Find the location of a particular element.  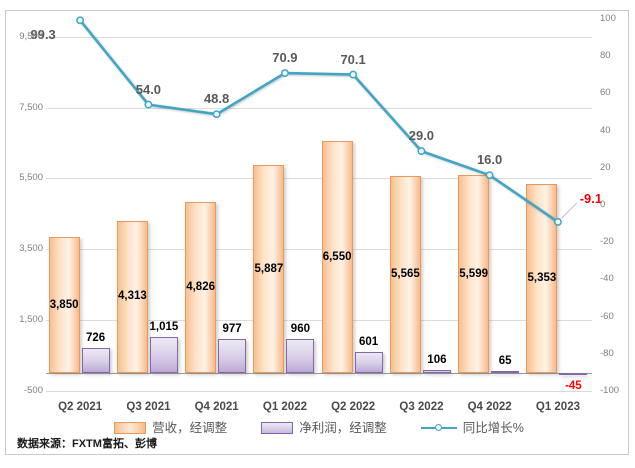

legend-label-growth: 同比增长% is located at coordinates (493, 427).